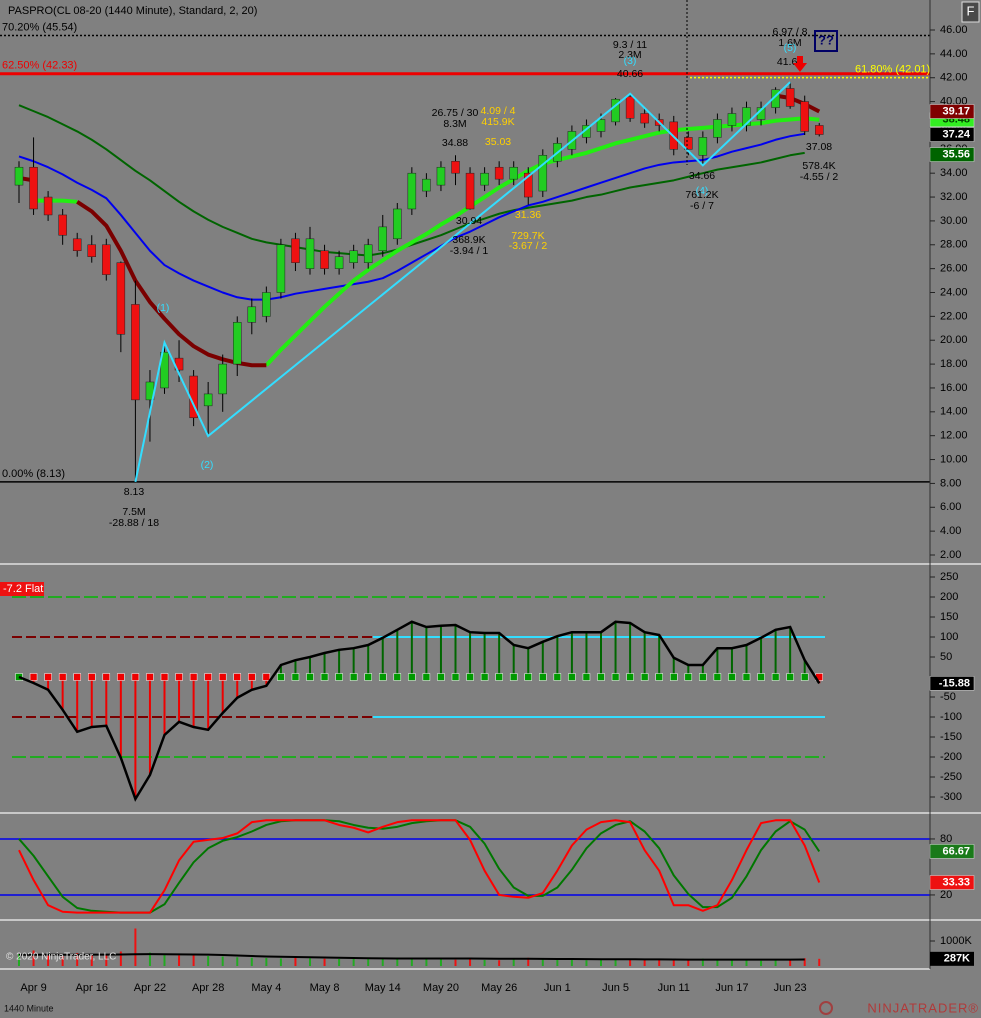 The image size is (981, 1018). Describe the element at coordinates (61, 957) in the screenshot. I see `copyright: © 2020 NinjaTrader, LLC` at that location.